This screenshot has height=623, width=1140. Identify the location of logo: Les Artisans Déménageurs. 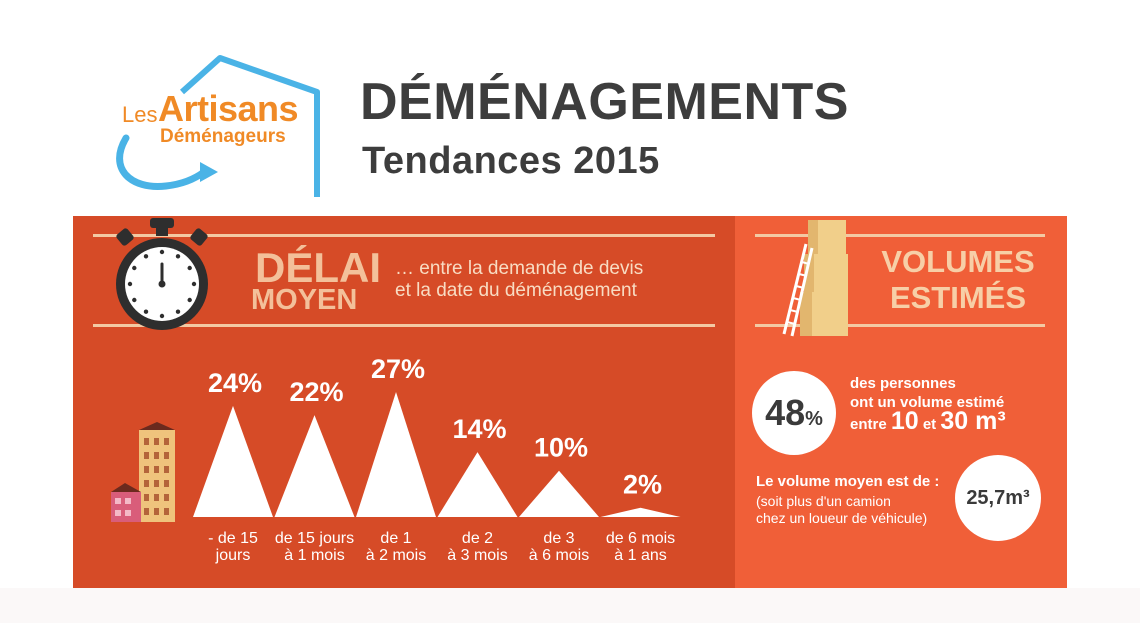
(215, 125).